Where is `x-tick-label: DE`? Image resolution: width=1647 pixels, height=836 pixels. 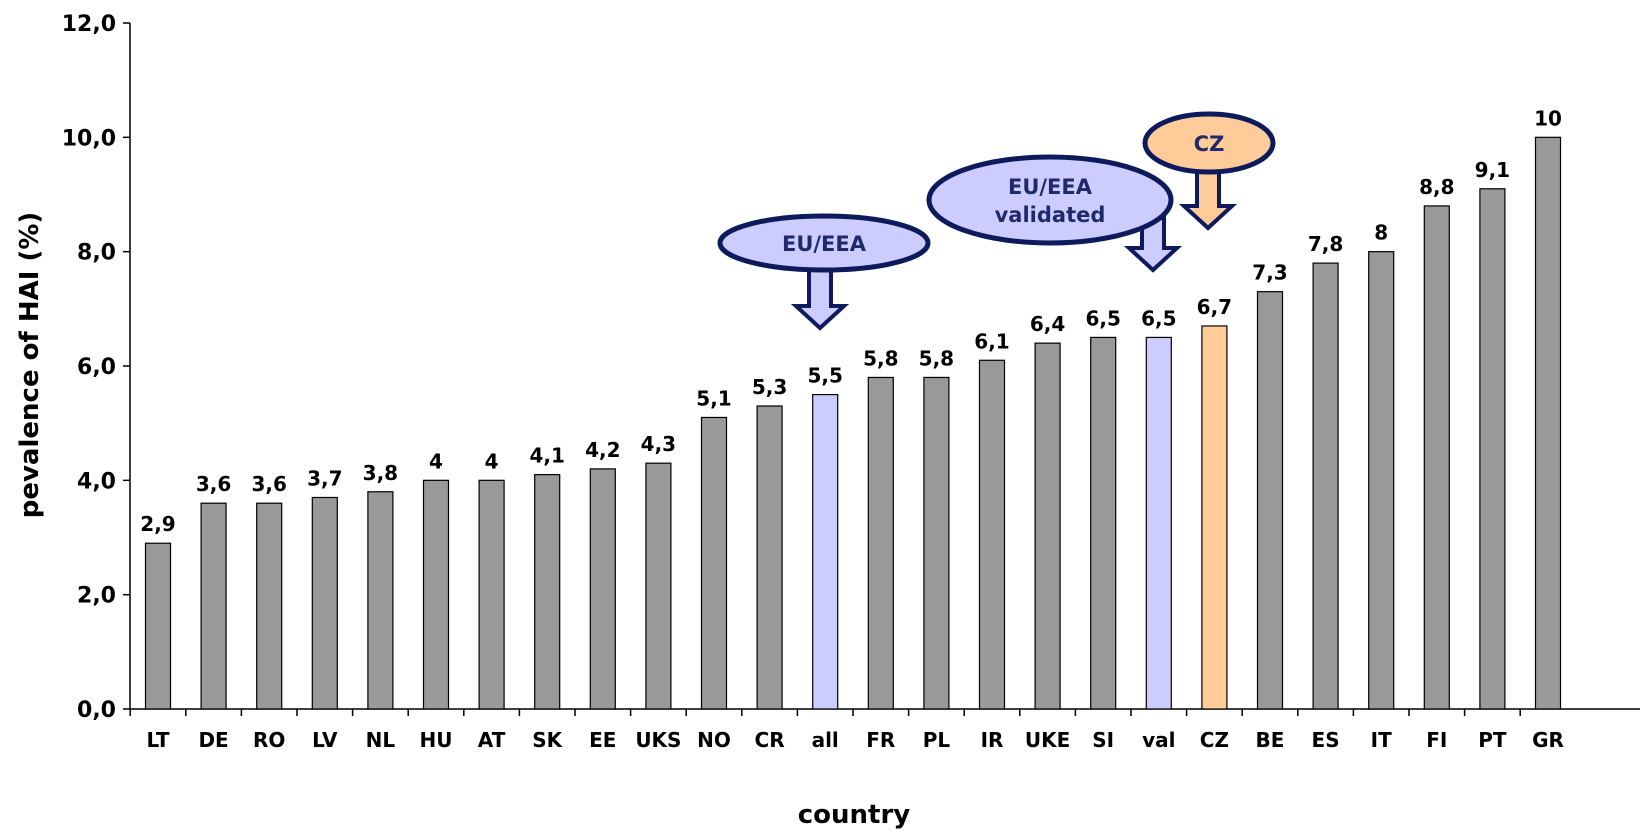
x-tick-label: DE is located at coordinates (213, 740).